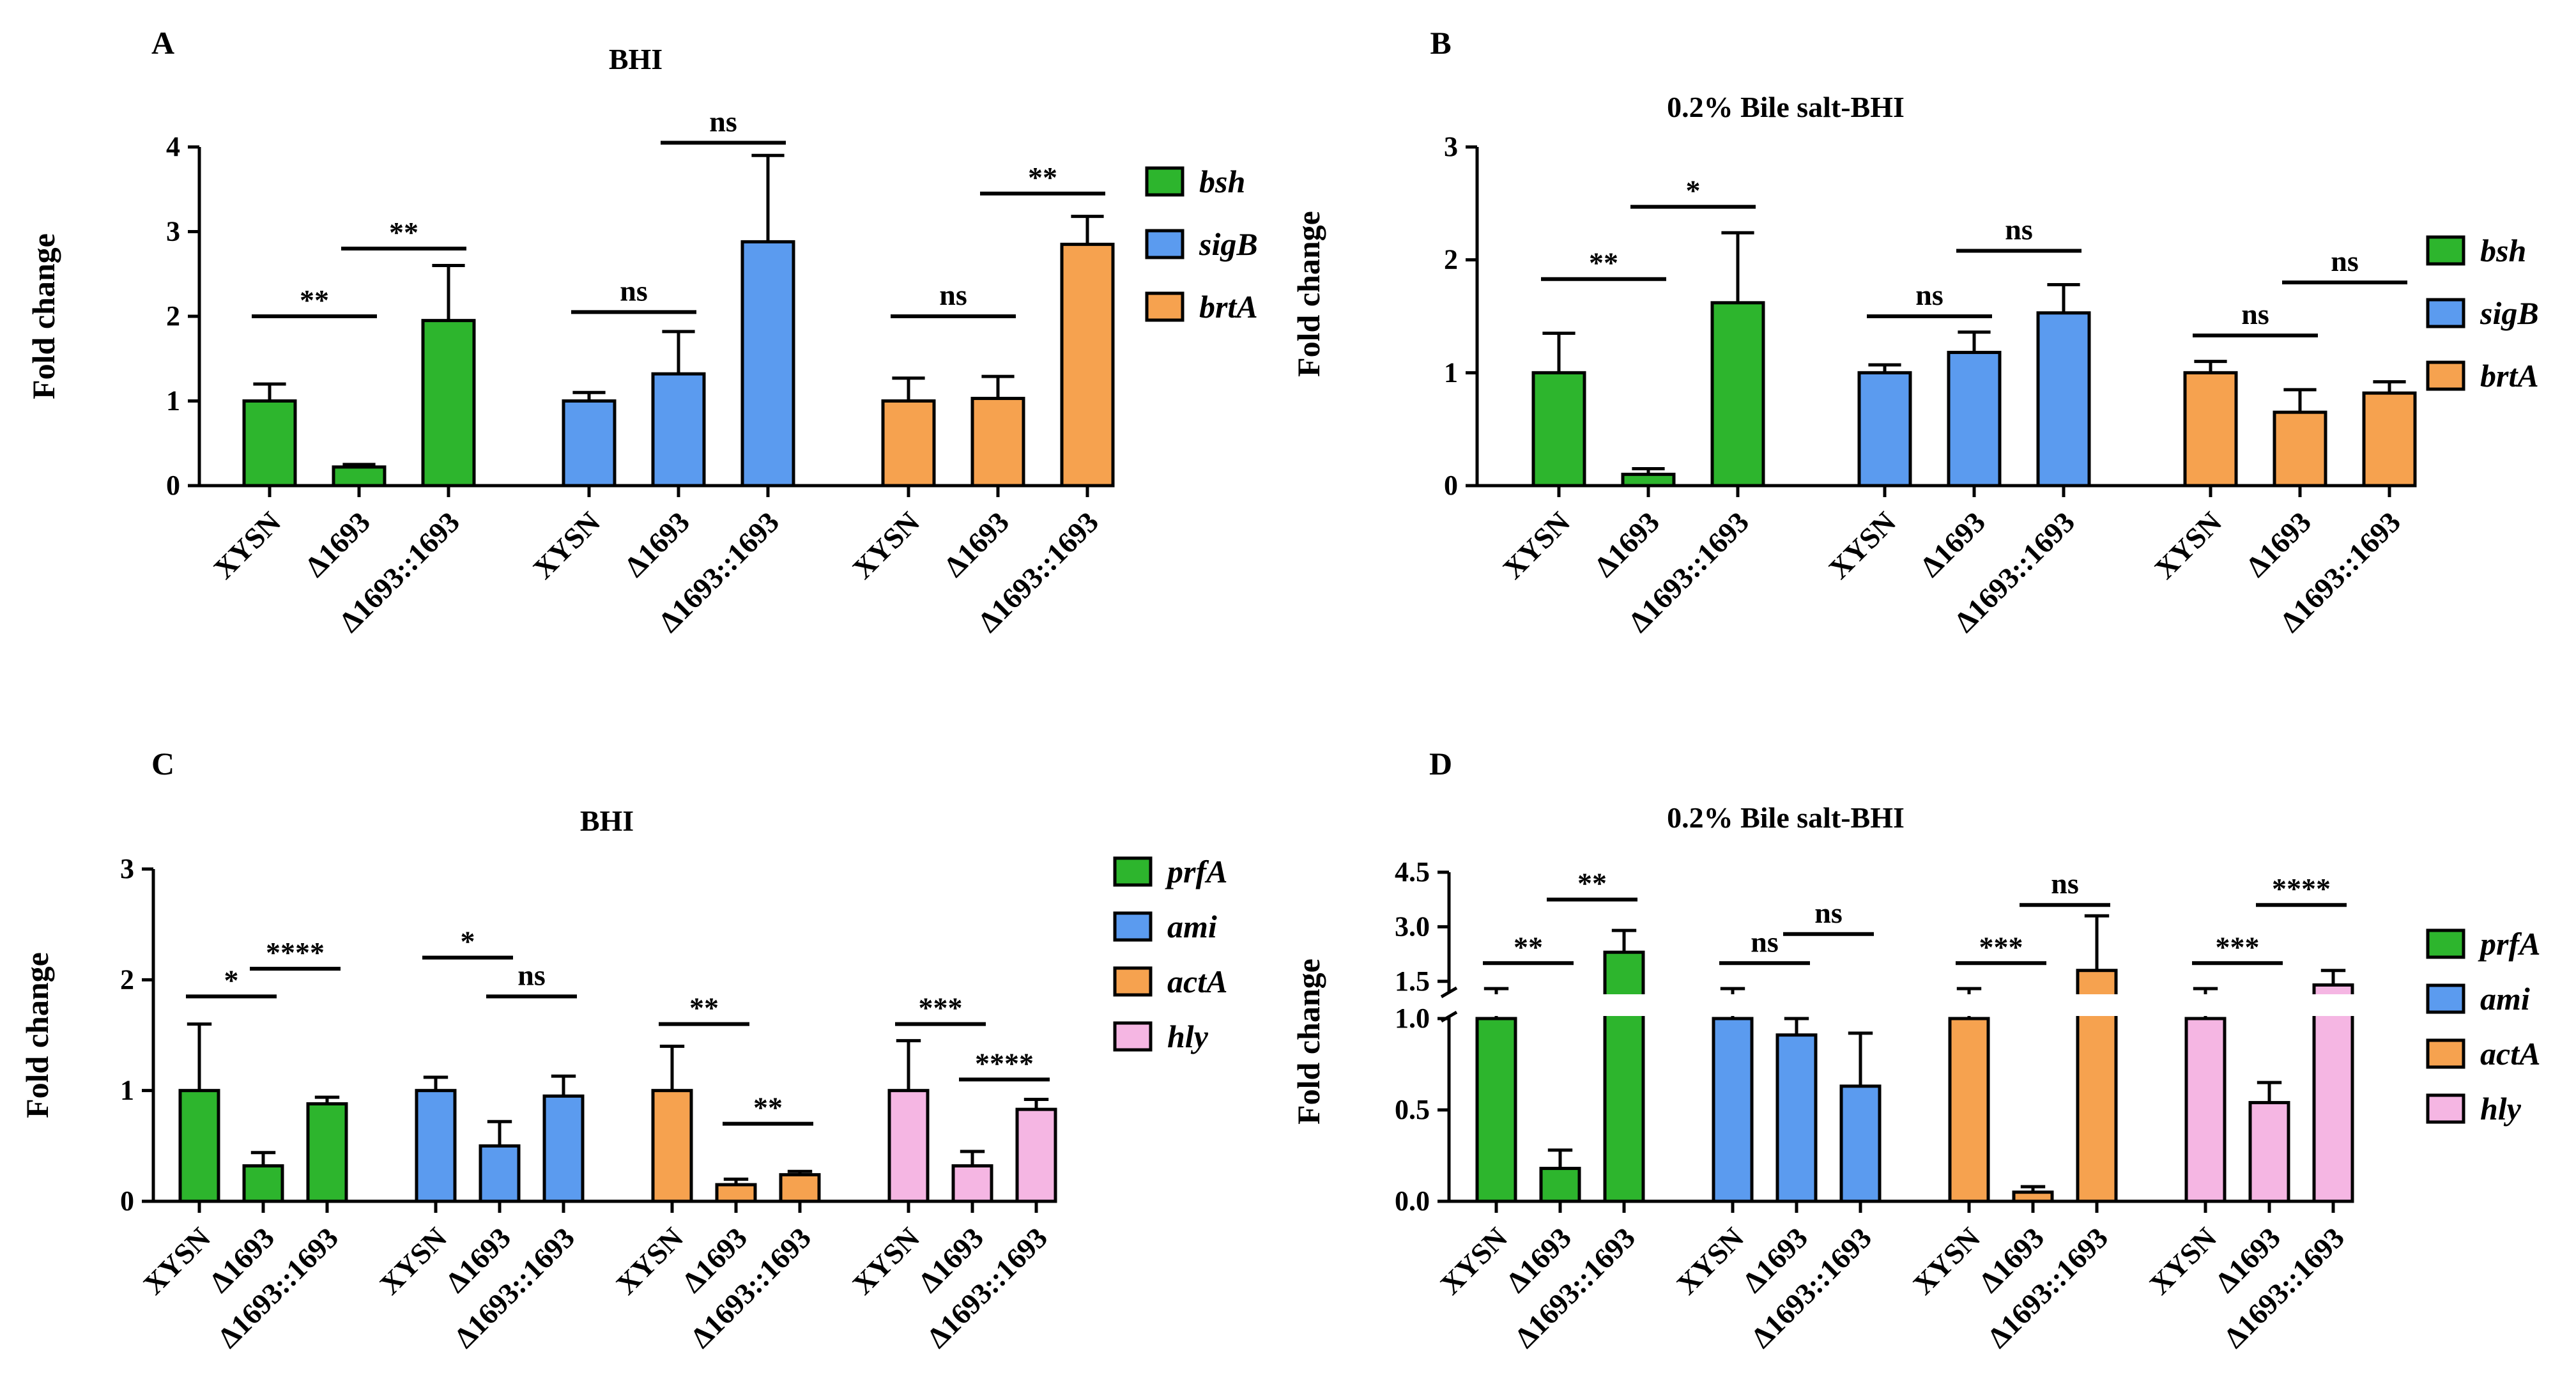  What do you see at coordinates (162, 43) in the screenshot?
I see `panel-letter: A` at bounding box center [162, 43].